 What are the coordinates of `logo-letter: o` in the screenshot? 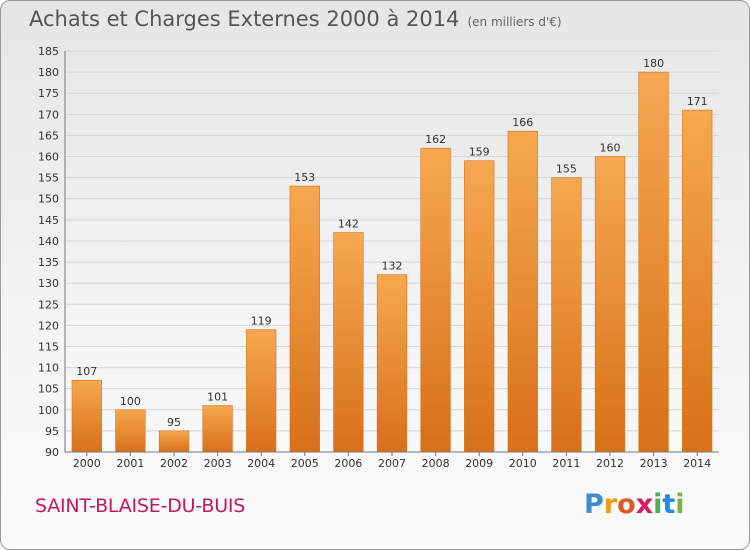 It's located at (626, 504).